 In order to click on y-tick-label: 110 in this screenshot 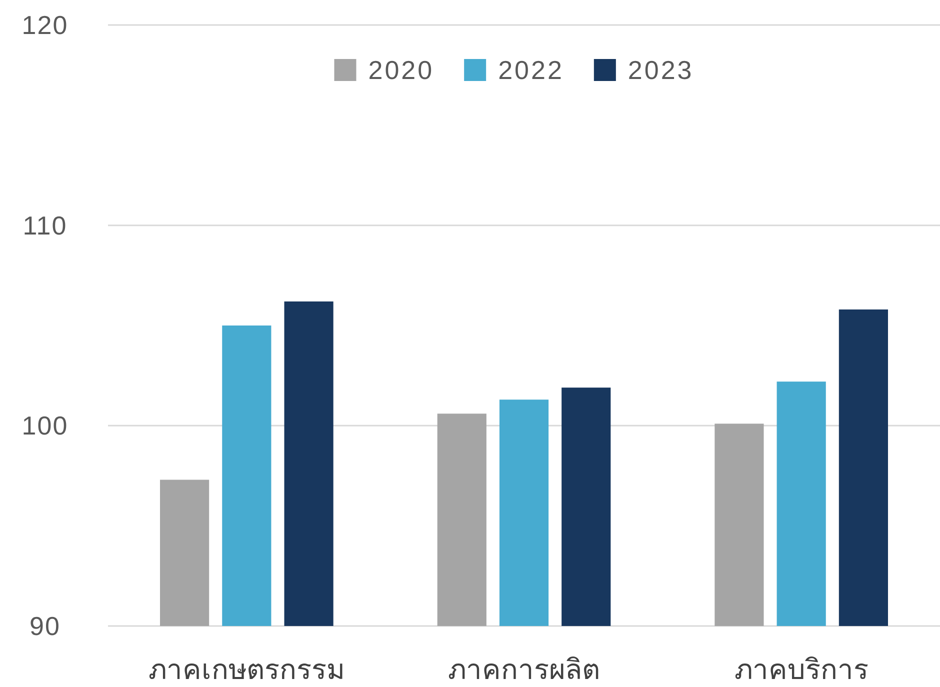, I will do `click(45, 225)`.